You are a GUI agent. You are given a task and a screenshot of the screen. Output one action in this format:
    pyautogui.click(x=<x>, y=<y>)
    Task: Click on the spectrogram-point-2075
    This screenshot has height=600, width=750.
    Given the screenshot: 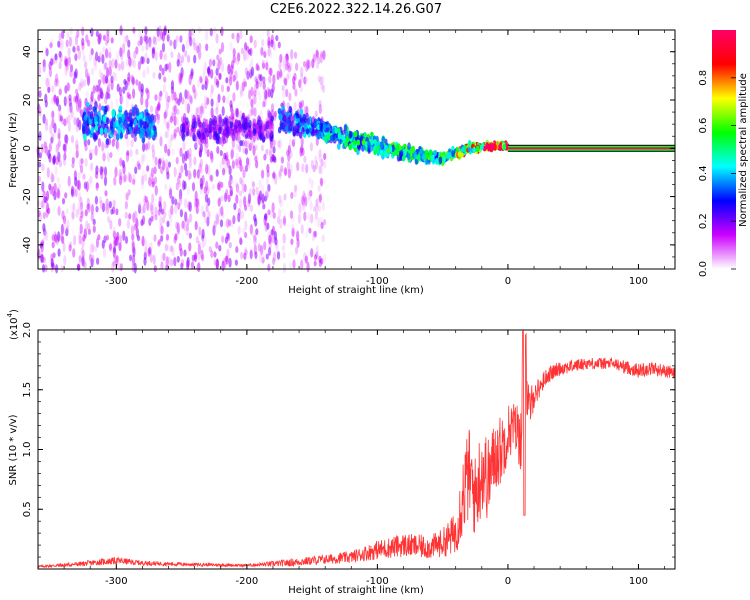 What is the action you would take?
    pyautogui.click(x=195, y=124)
    